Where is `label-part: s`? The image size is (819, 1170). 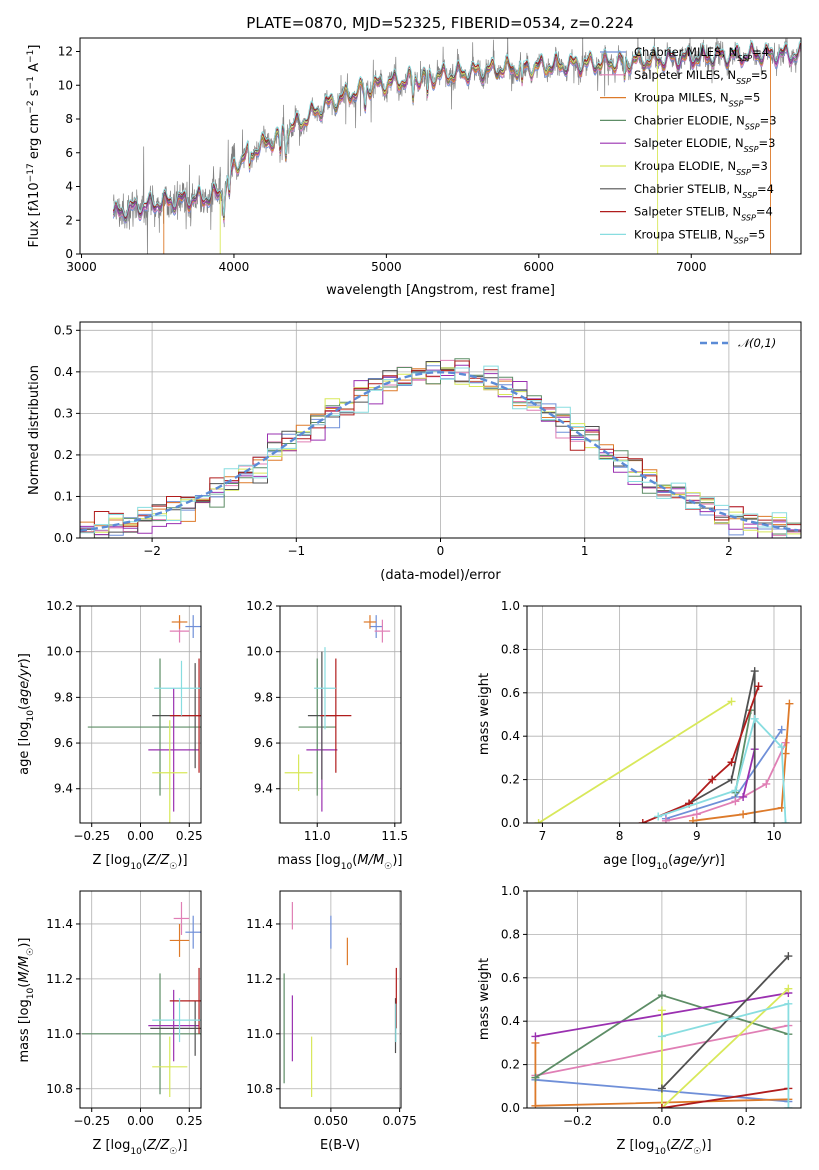 label-part: s is located at coordinates (34, 94).